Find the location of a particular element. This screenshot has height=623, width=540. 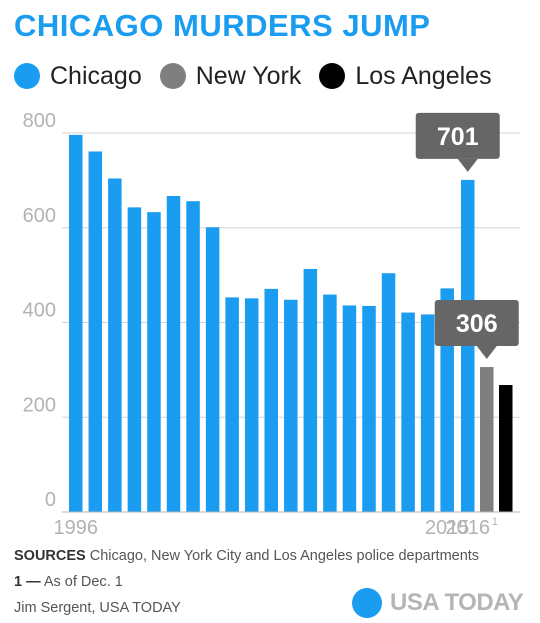

legend-item-new-york: New York is located at coordinates (230, 76).